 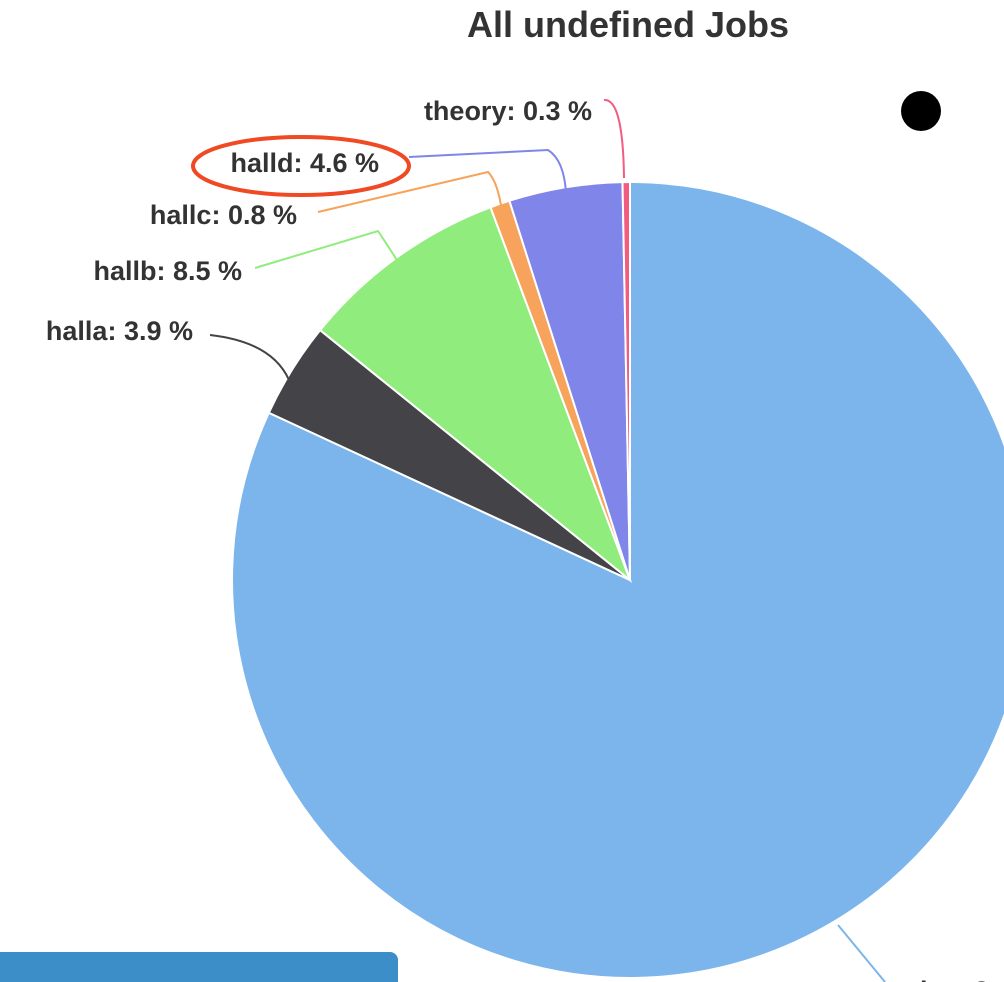 What do you see at coordinates (628, 24) in the screenshot?
I see `chart-title: All undefined Jobs` at bounding box center [628, 24].